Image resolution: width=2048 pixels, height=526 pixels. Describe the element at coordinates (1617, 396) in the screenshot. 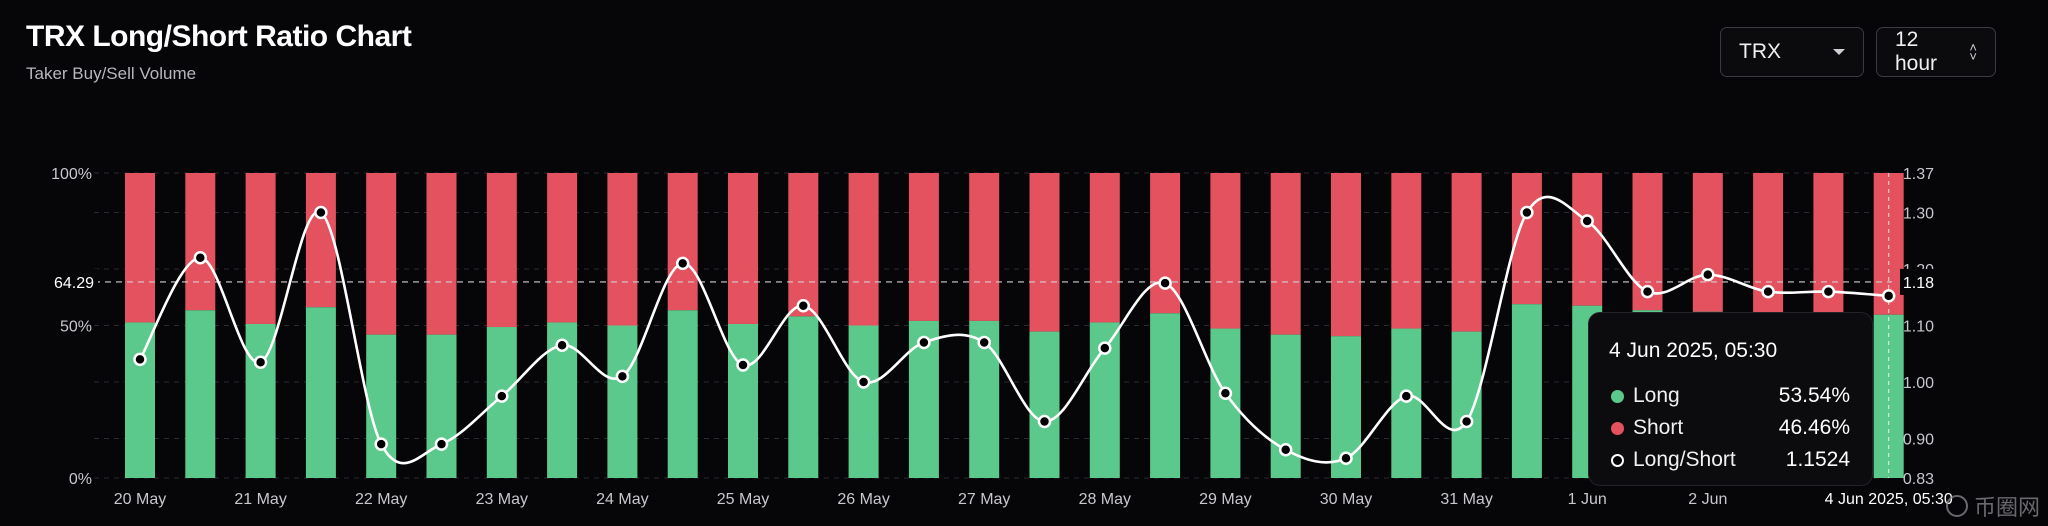

I see `long-dot-icon` at that location.